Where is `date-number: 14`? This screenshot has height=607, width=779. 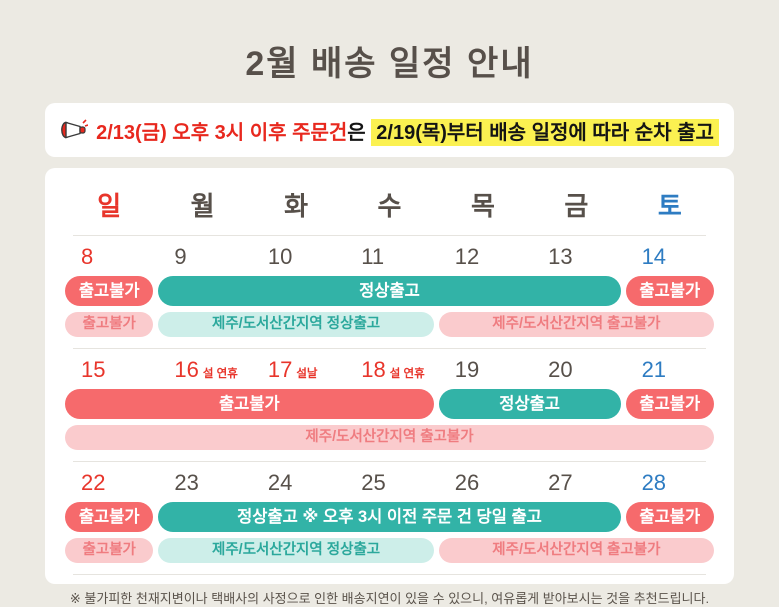 date-number: 14 is located at coordinates (654, 256).